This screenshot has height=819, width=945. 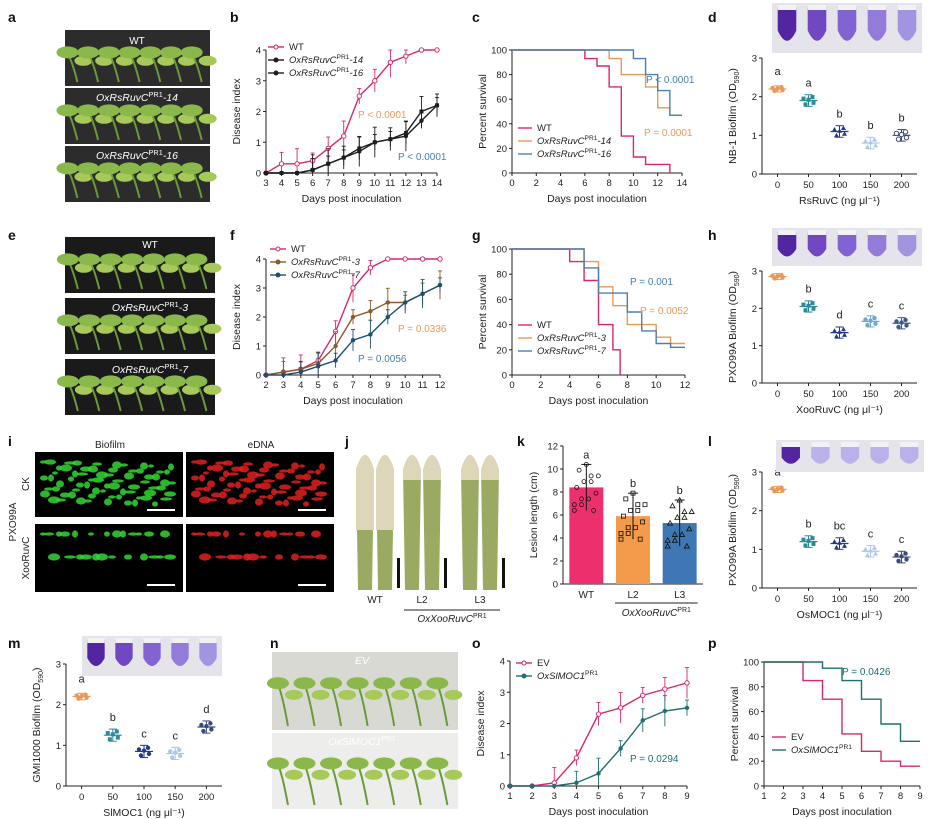 I want to click on y-axis-label: Percent survival, so click(x=483, y=312).